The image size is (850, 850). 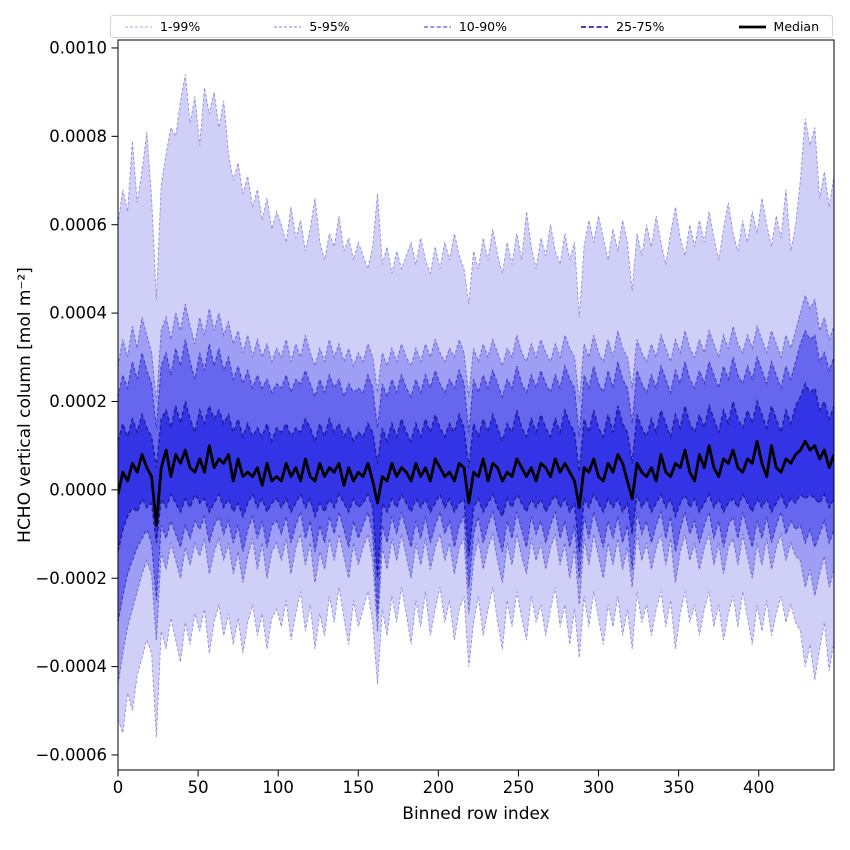 What do you see at coordinates (25, 405) in the screenshot?
I see `y-axis-label: HCHO vertical column [mol m⁻²]` at bounding box center [25, 405].